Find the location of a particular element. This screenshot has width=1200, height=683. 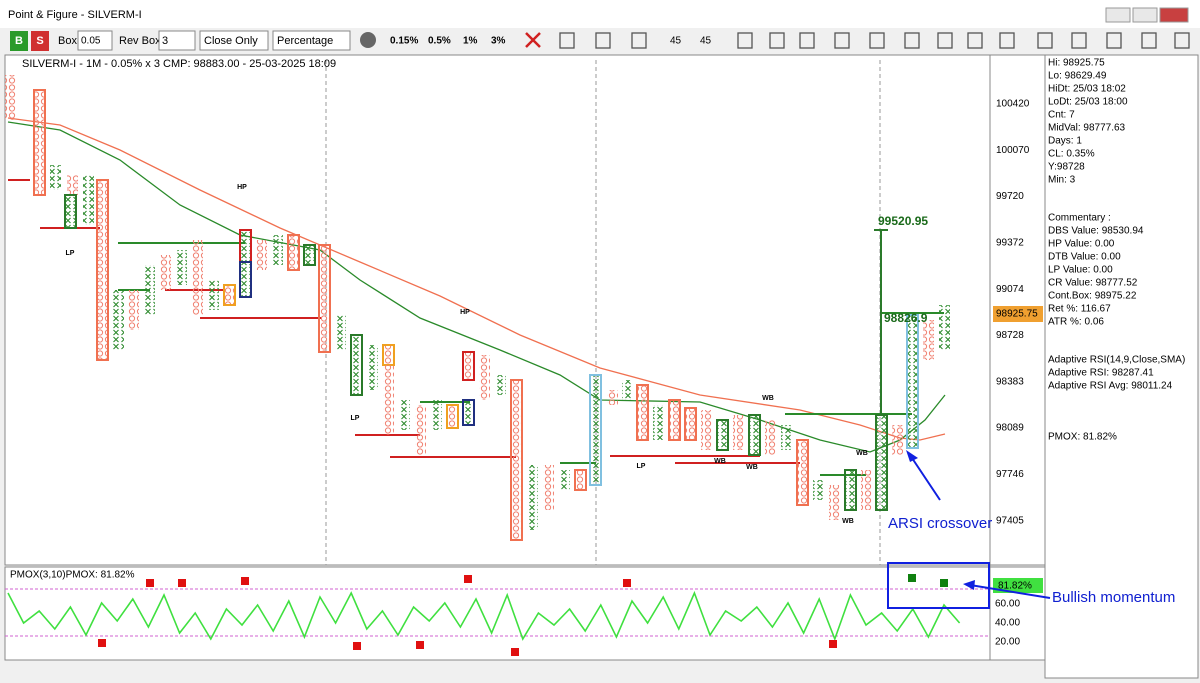

info-commentary: Commentary : is located at coordinates (1079, 218).